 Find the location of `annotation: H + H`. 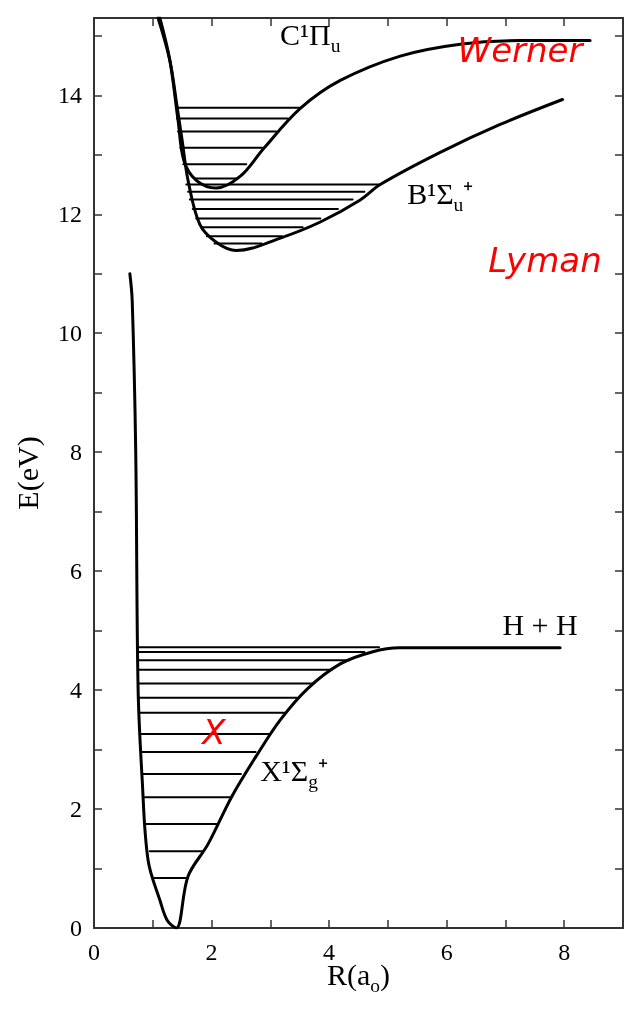

annotation: H + H is located at coordinates (540, 624).